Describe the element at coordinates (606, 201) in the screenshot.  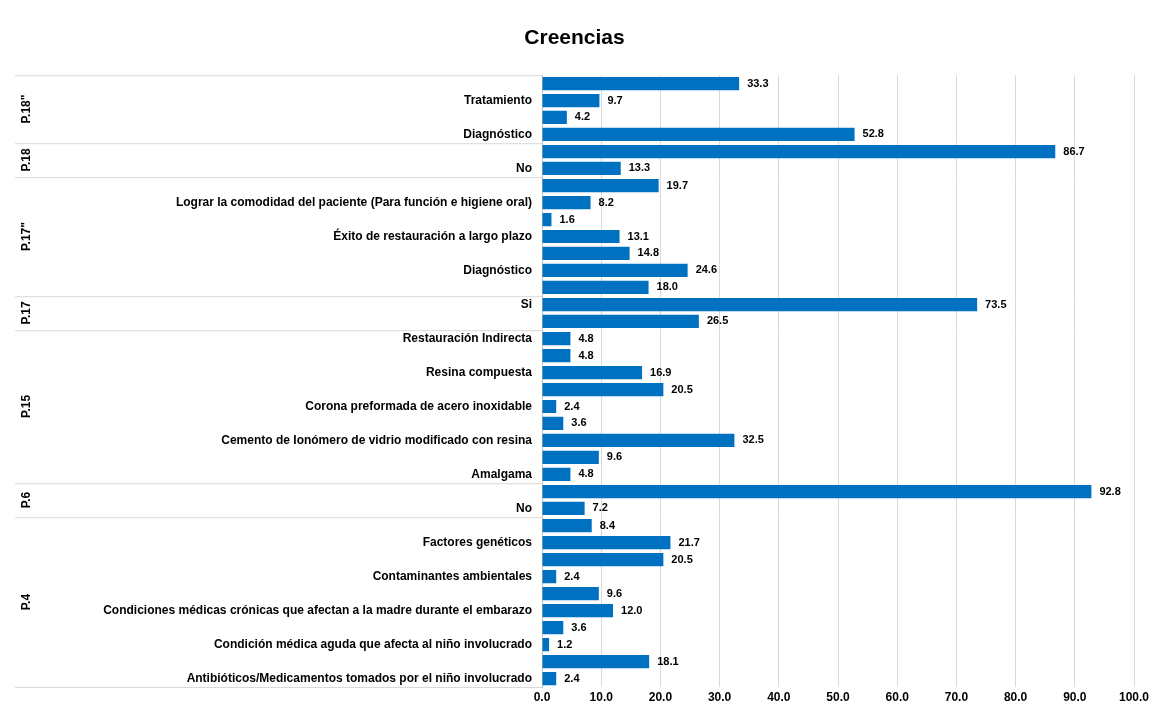
I see `data-label: 8.2` at that location.